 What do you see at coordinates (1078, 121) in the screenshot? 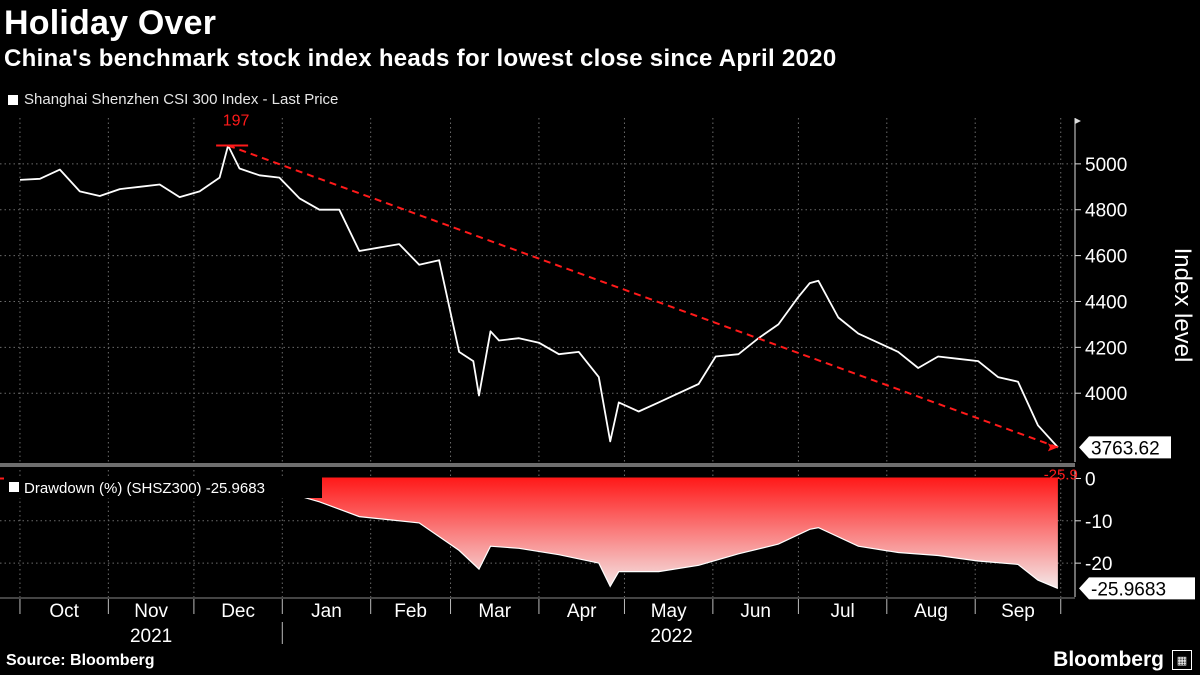
I see `y-axis-arrow` at bounding box center [1078, 121].